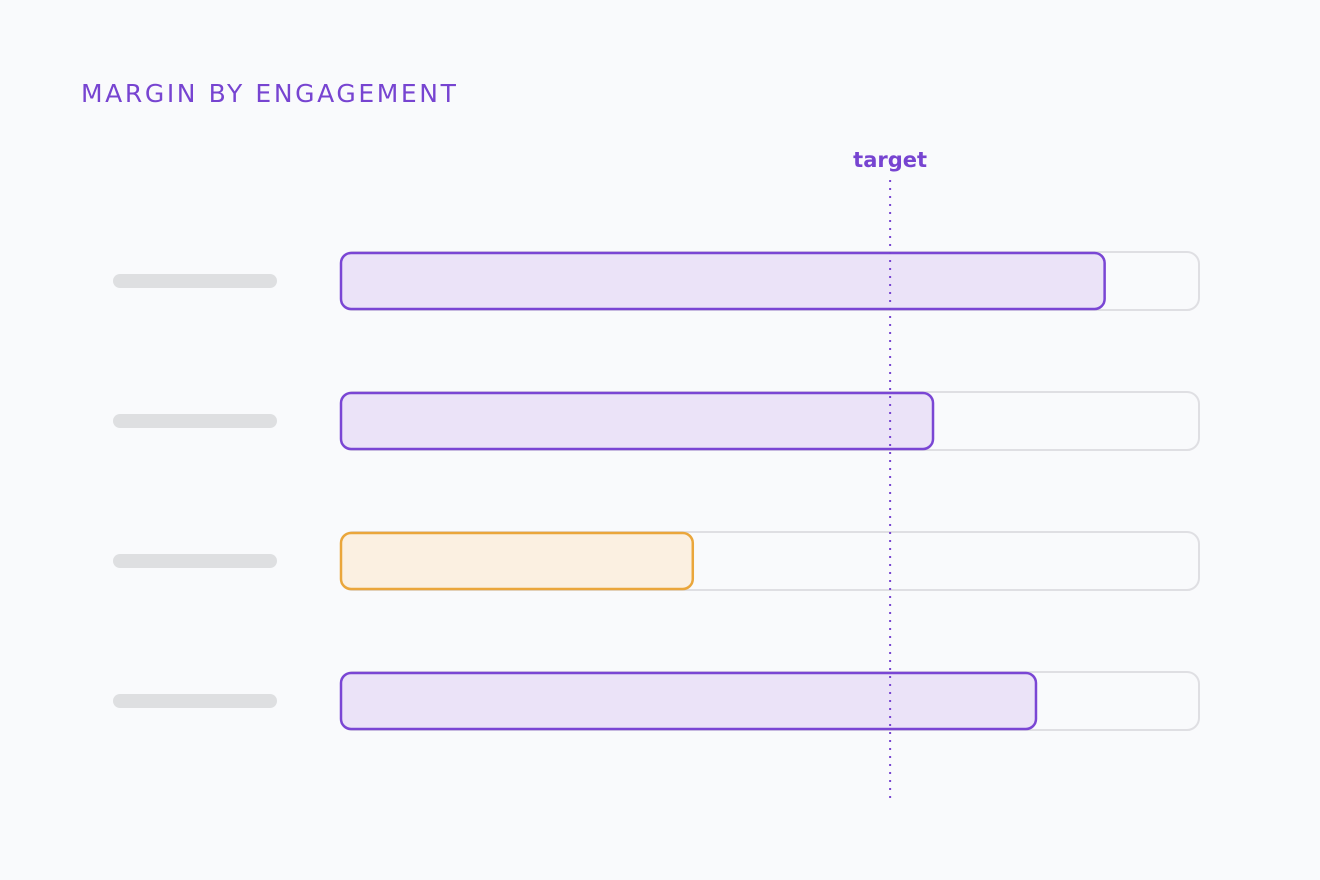 The height and width of the screenshot is (880, 1320). I want to click on bar-below-target, so click(517, 561).